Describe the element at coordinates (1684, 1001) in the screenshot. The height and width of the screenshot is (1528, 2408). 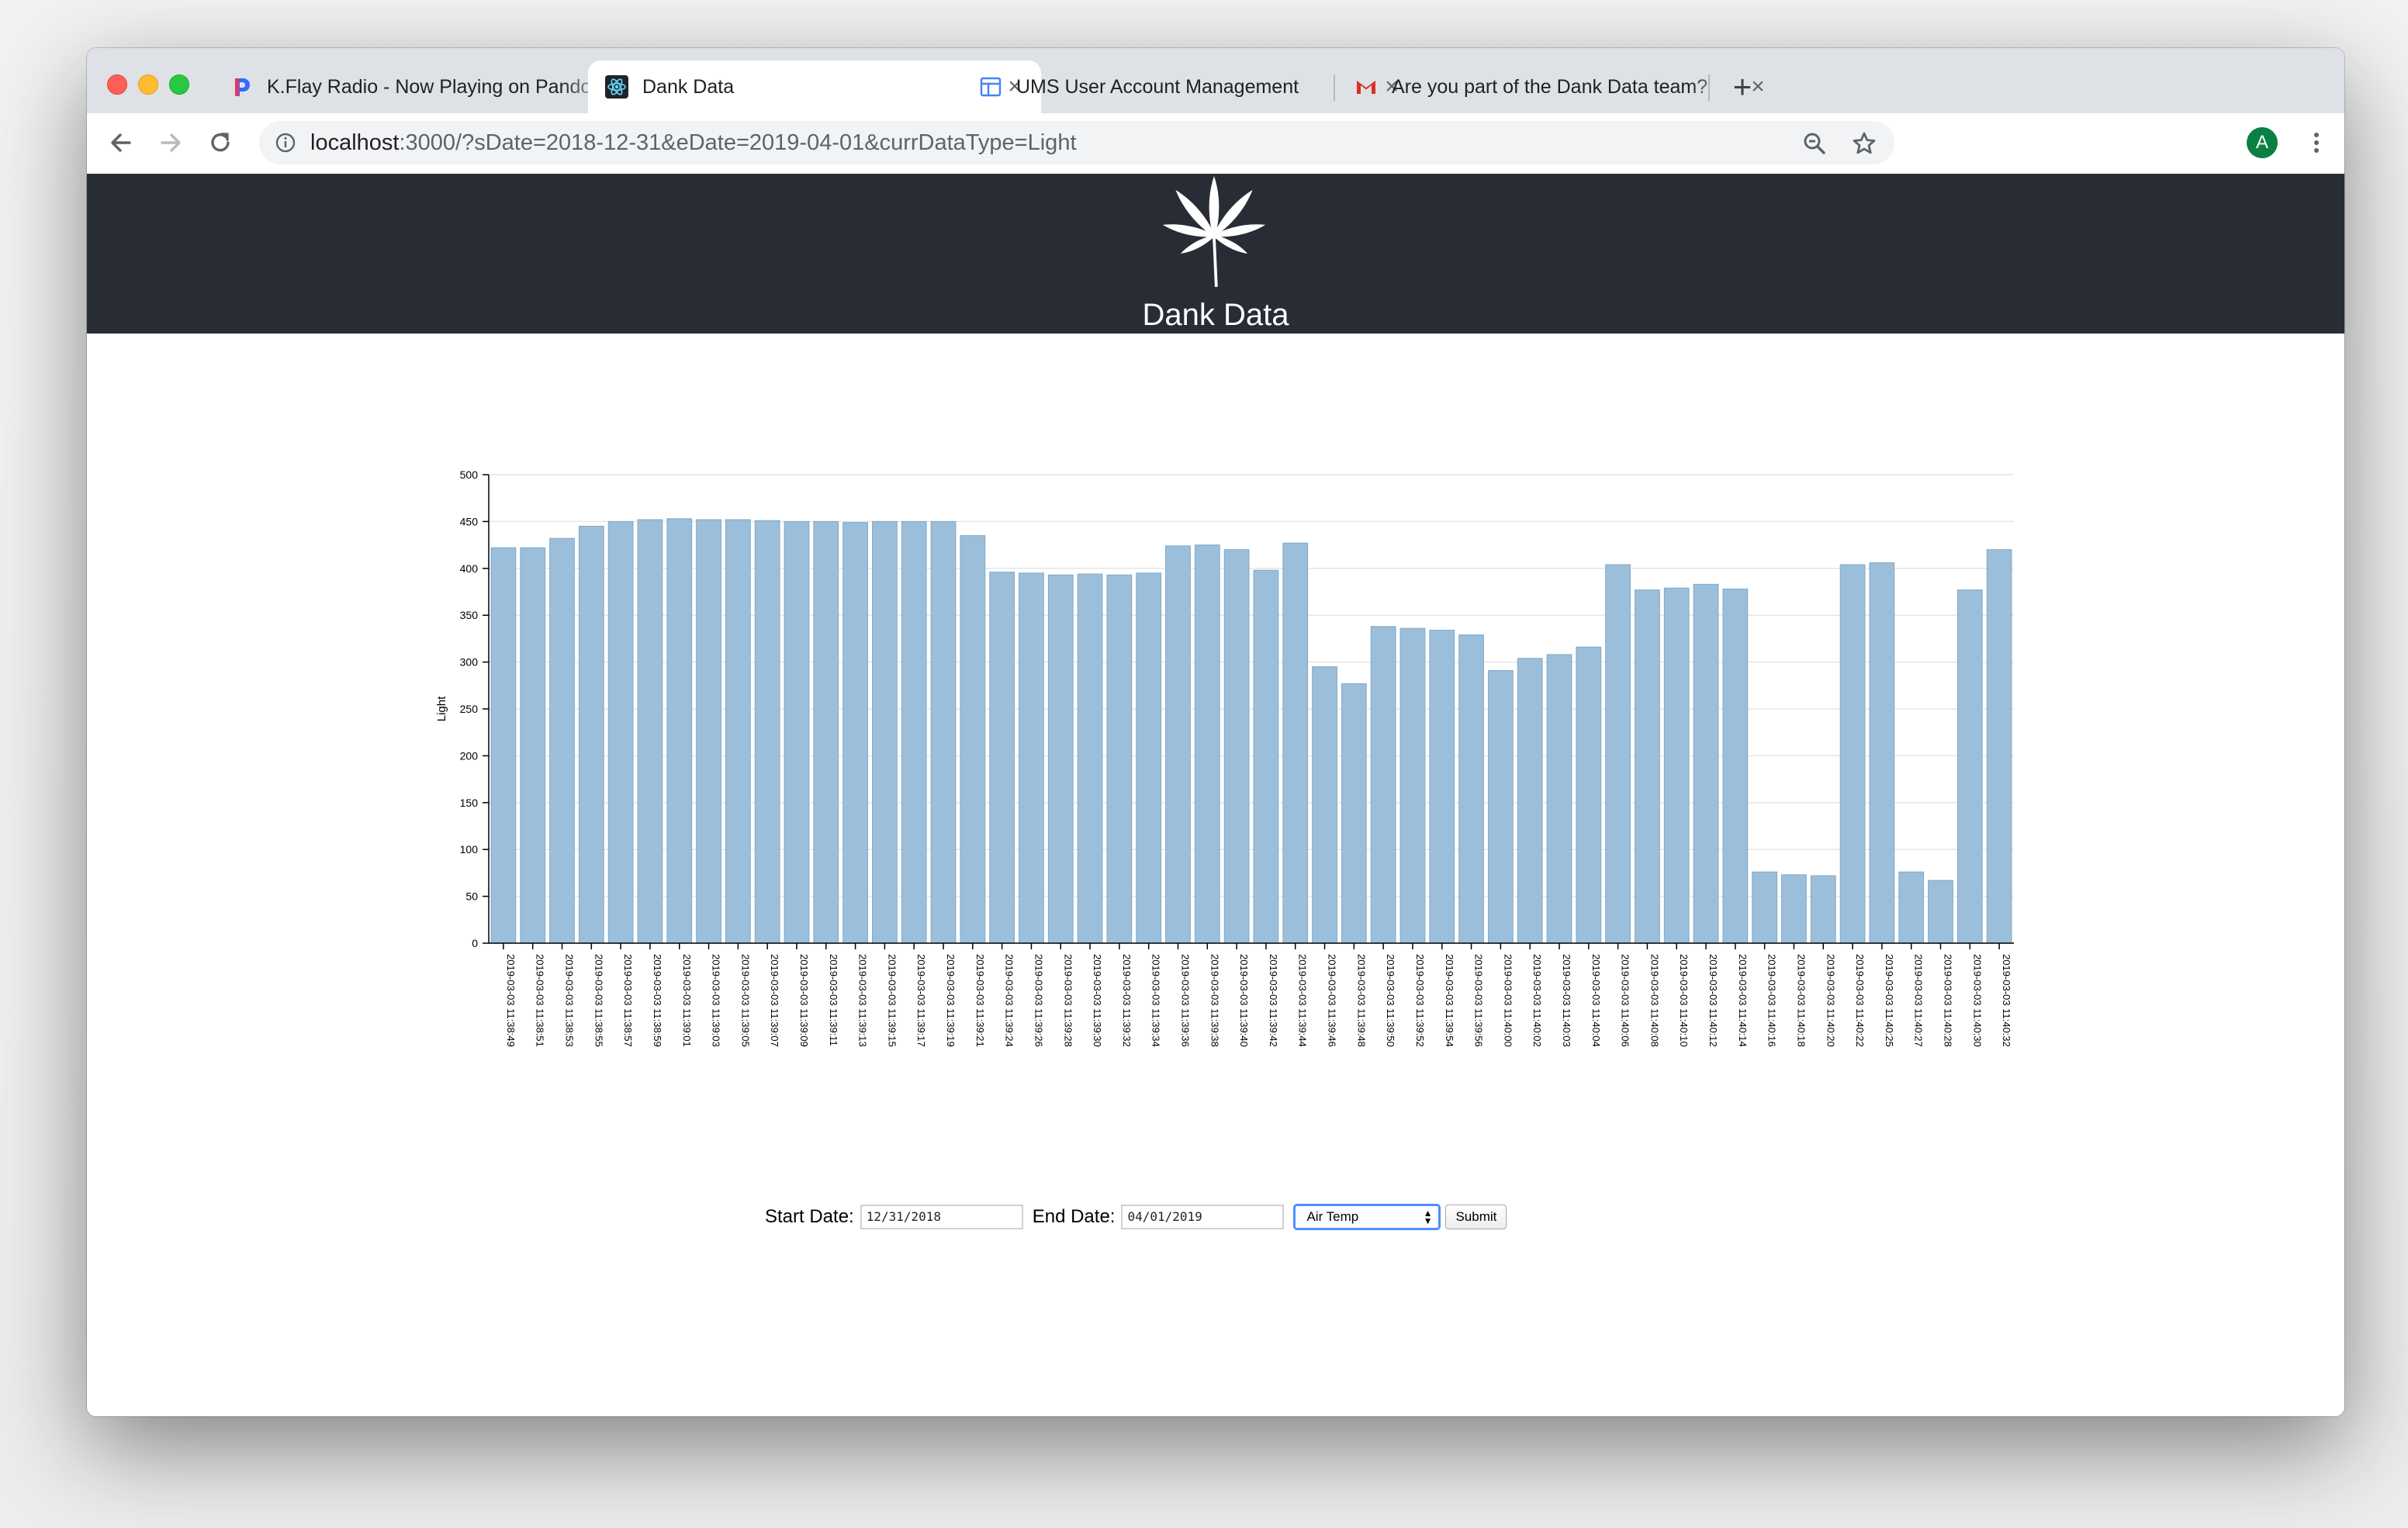
I see `x-tick-label: 2019-03-03 11:40:10` at that location.